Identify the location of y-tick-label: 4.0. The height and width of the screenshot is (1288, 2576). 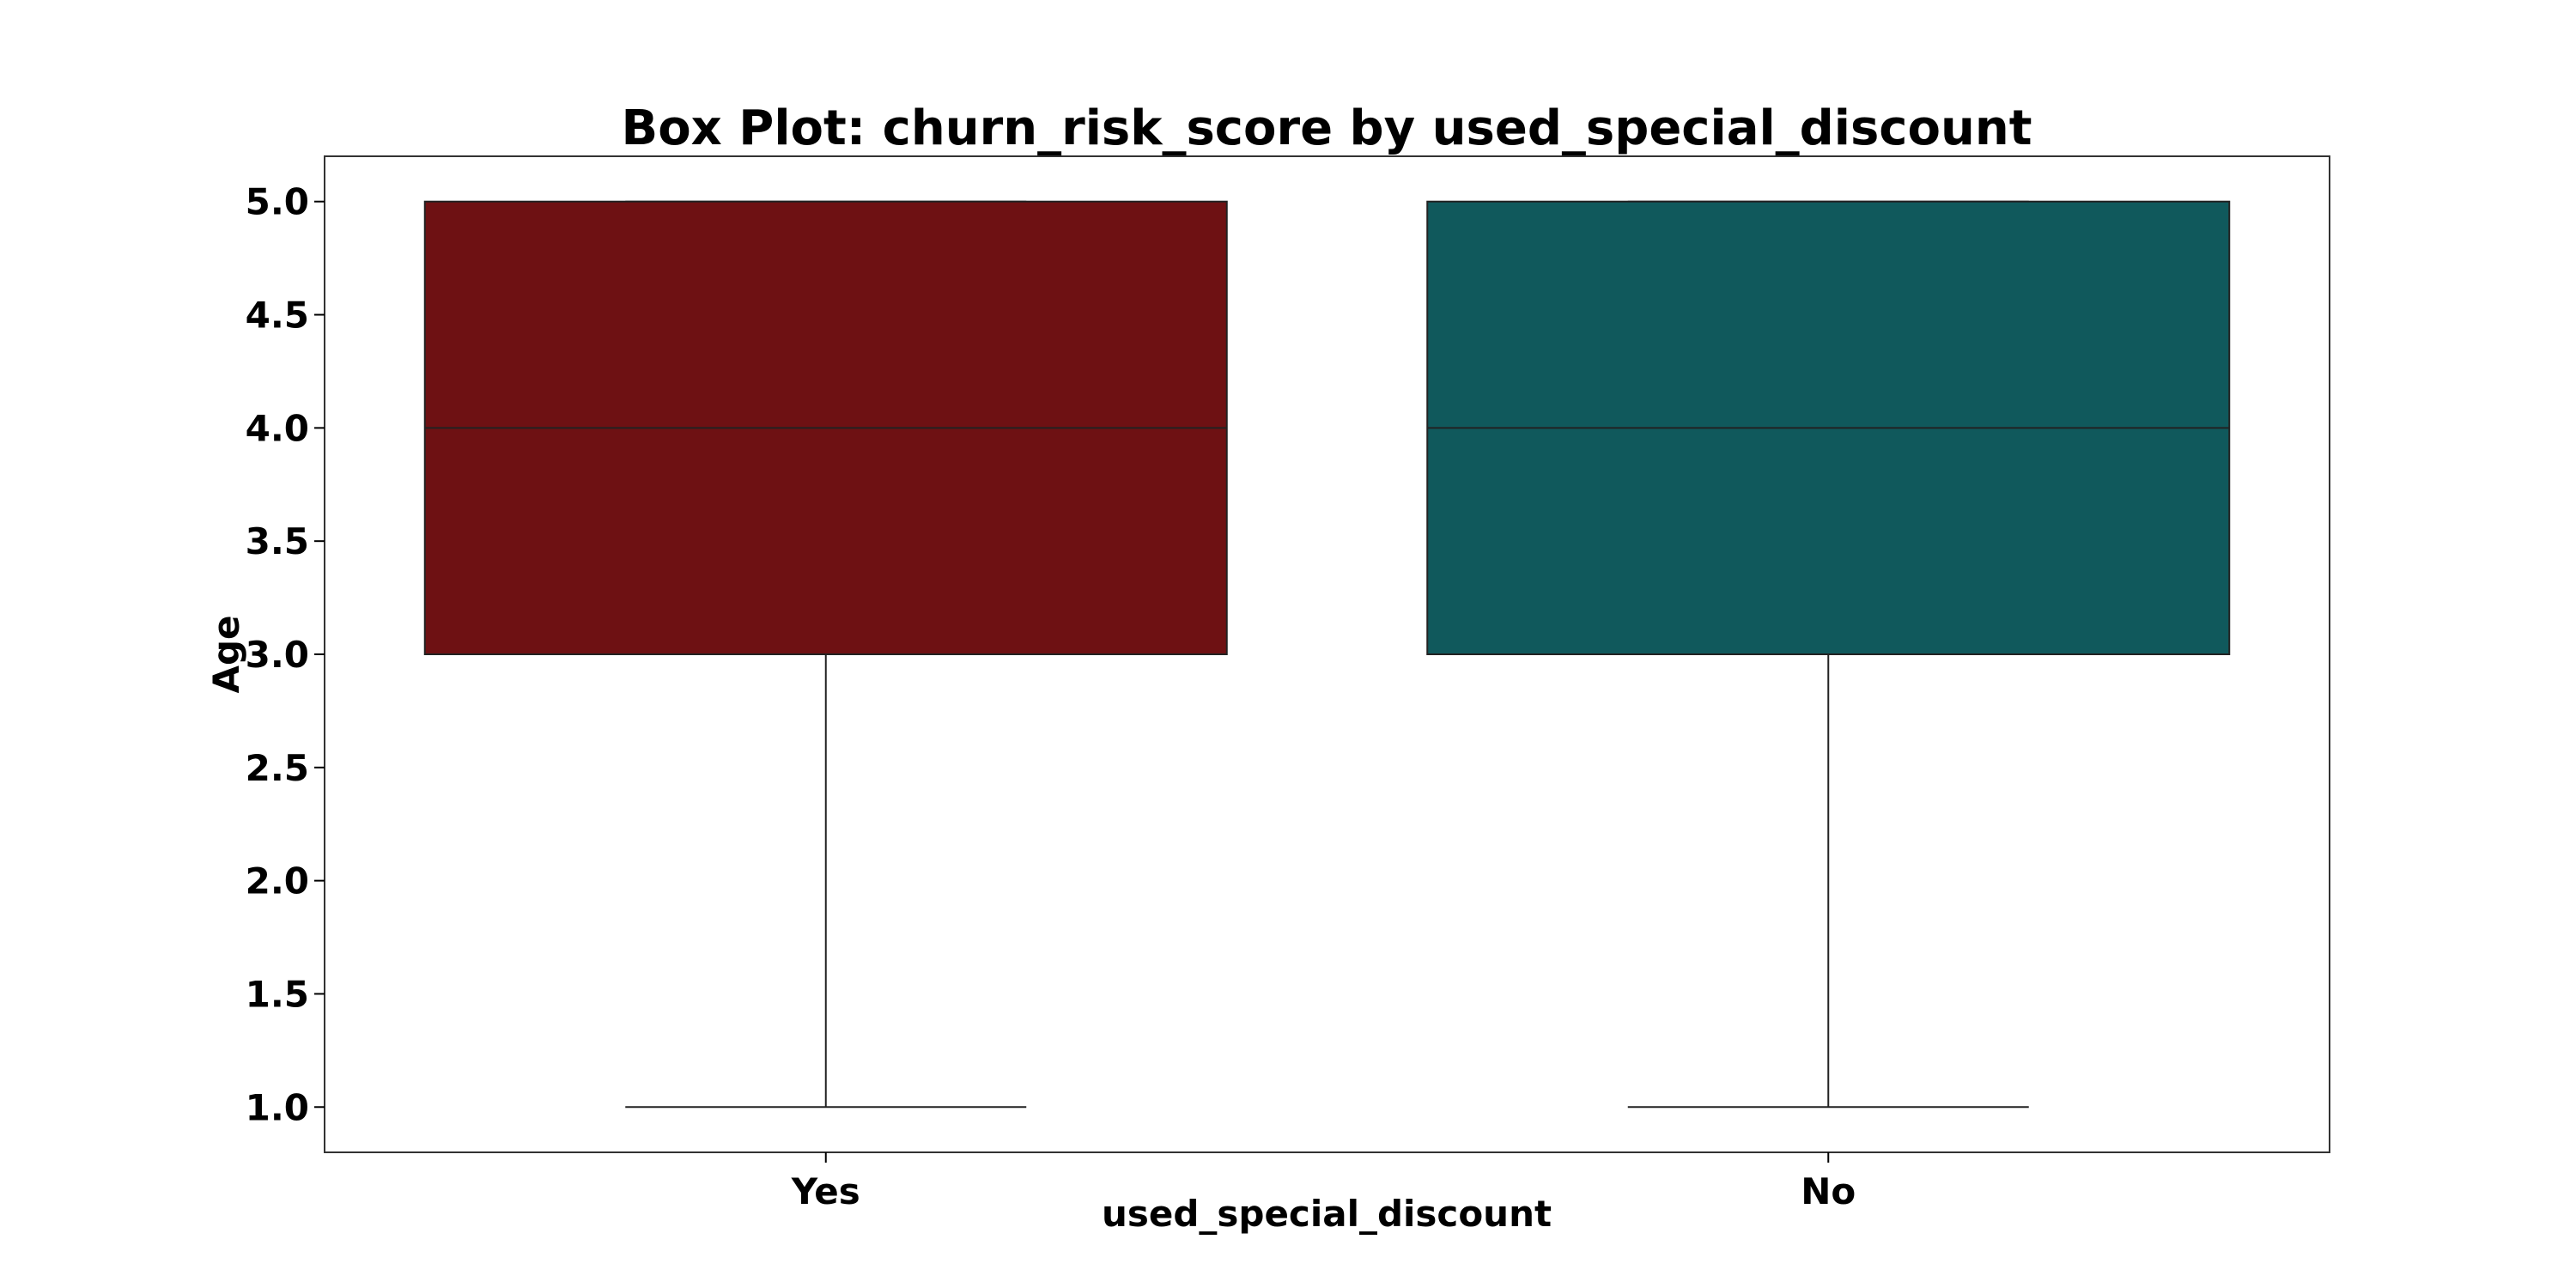
(278, 428).